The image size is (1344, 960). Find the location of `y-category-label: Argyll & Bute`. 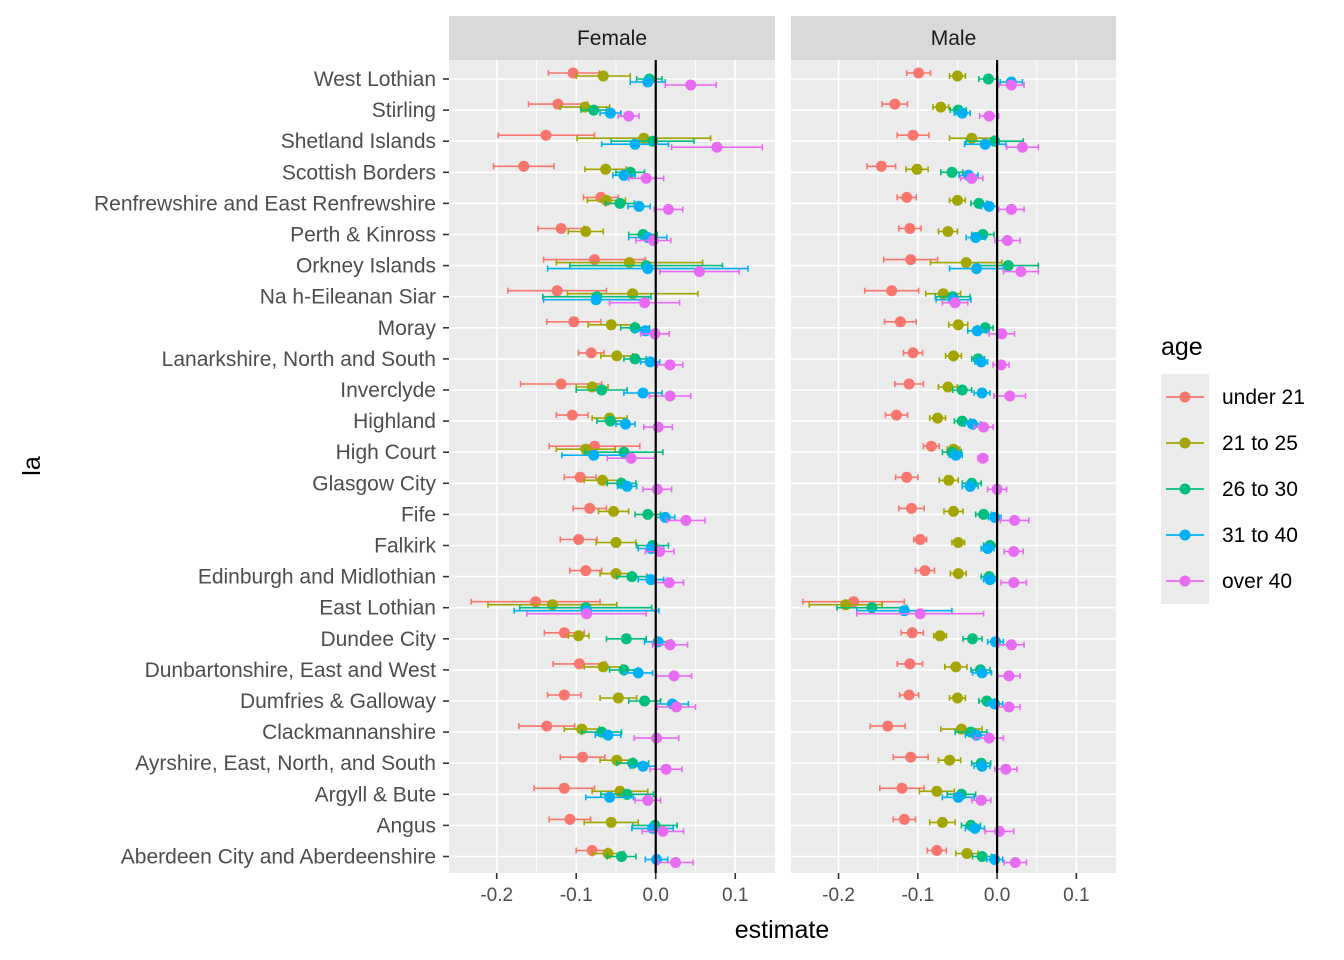

y-category-label: Argyll & Bute is located at coordinates (375, 794).